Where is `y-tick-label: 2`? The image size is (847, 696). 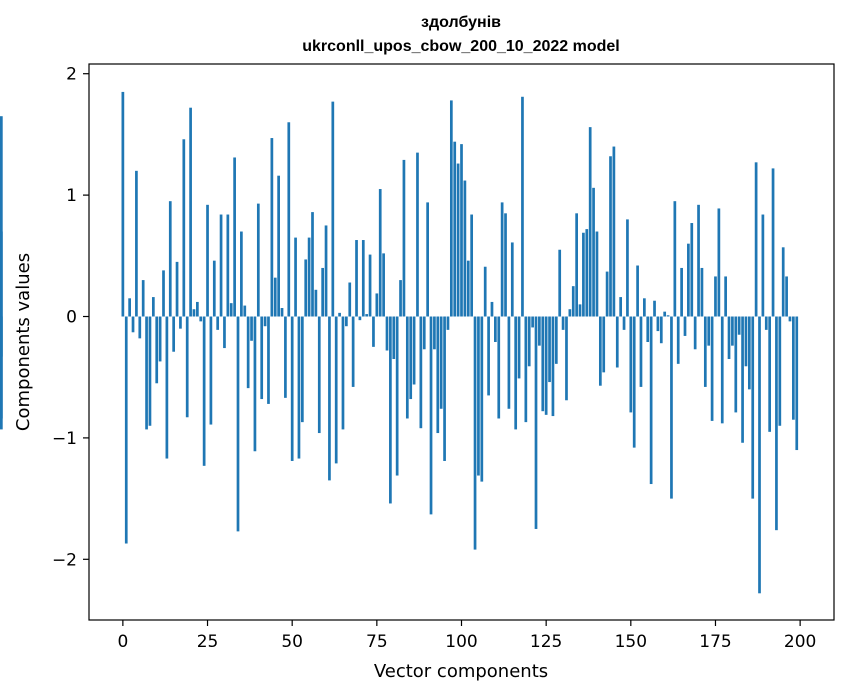 y-tick-label: 2 is located at coordinates (71, 75).